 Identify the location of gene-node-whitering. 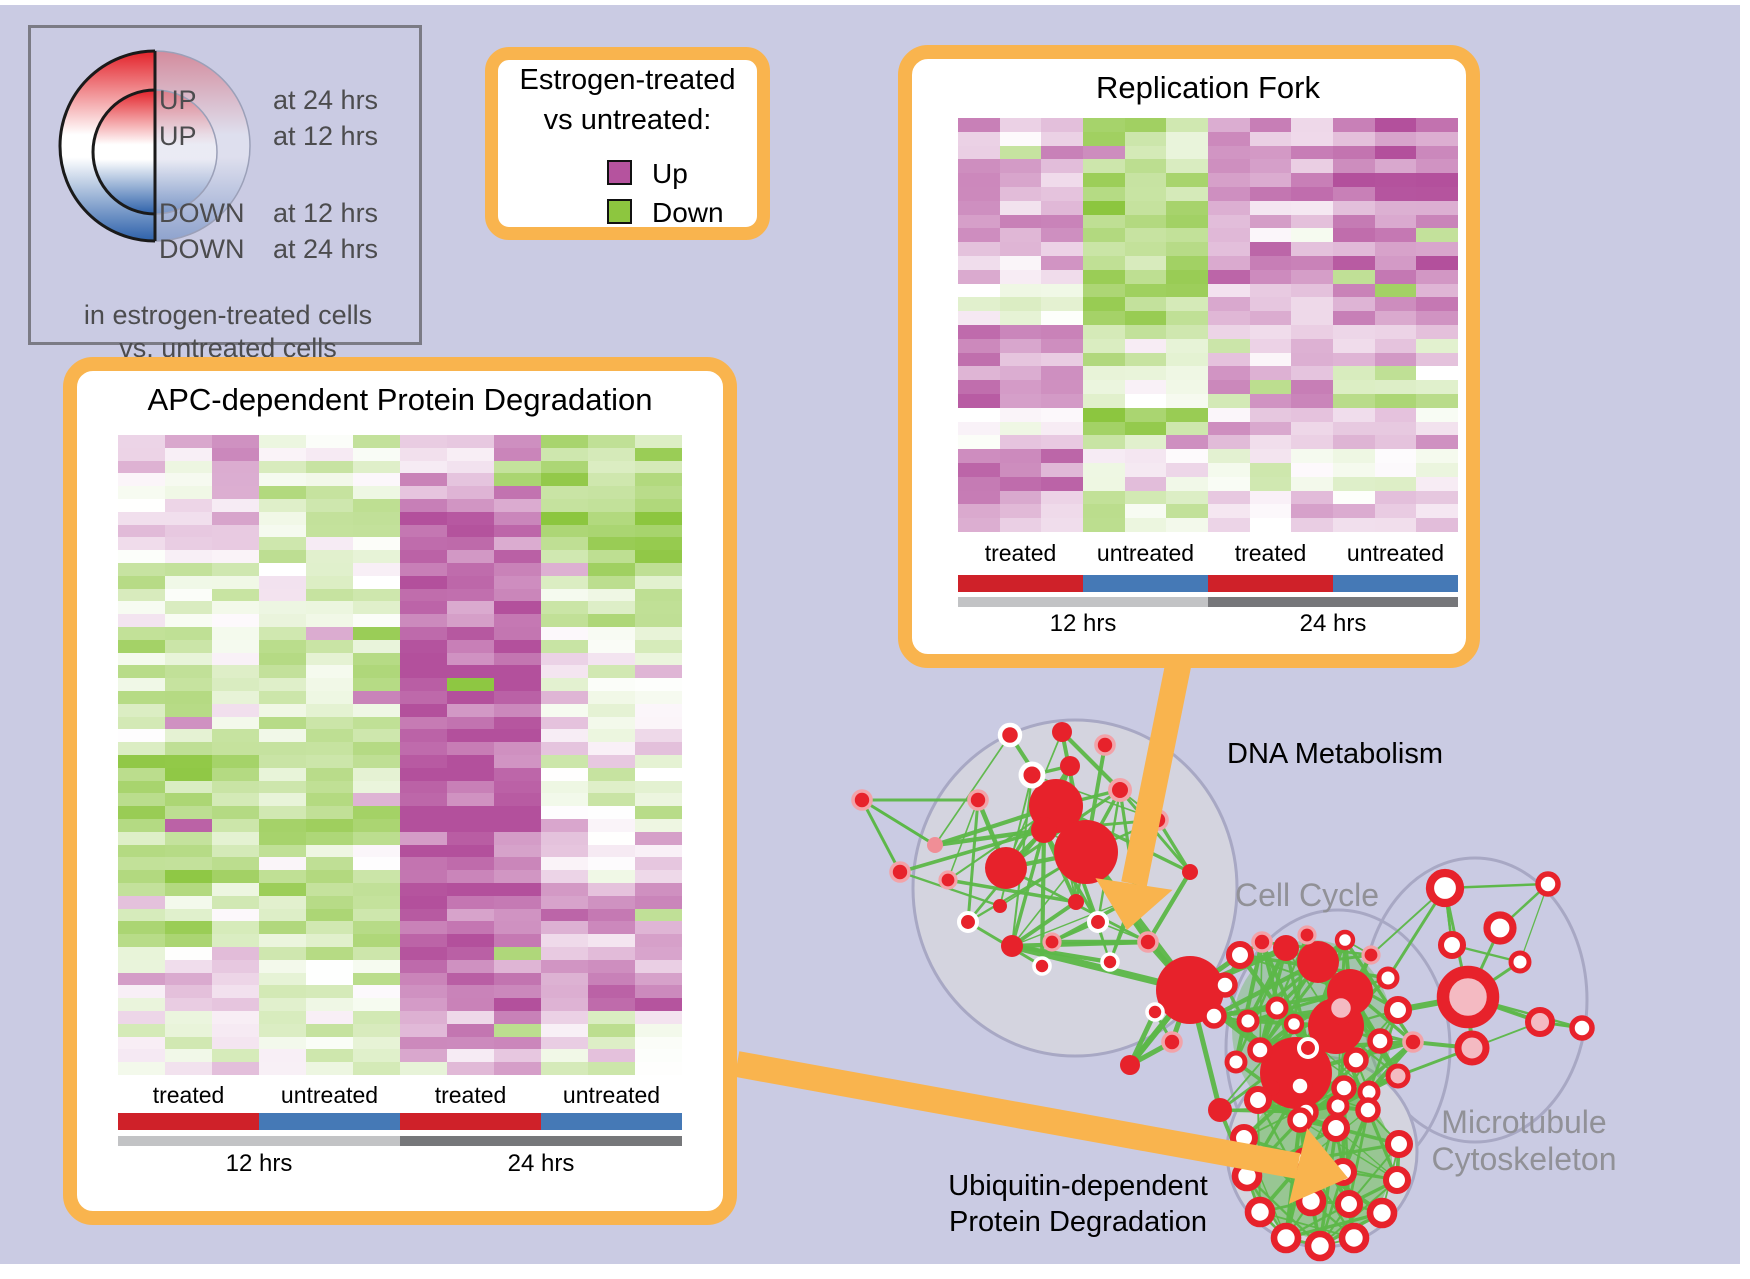
(1098, 922).